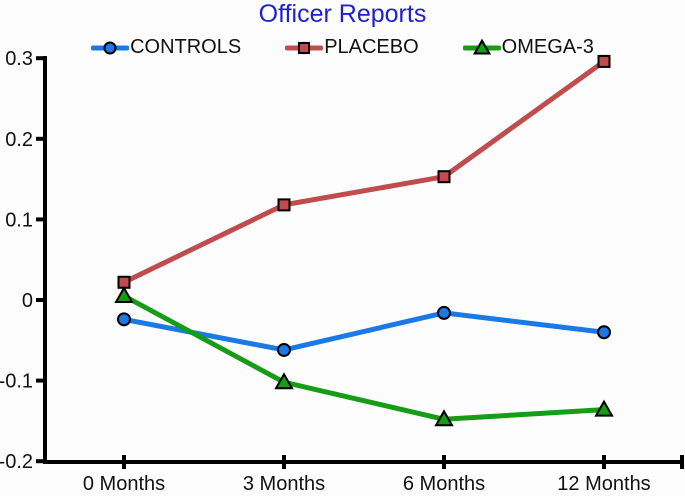  What do you see at coordinates (603, 484) in the screenshot?
I see `x-tick-label: 12 Months` at bounding box center [603, 484].